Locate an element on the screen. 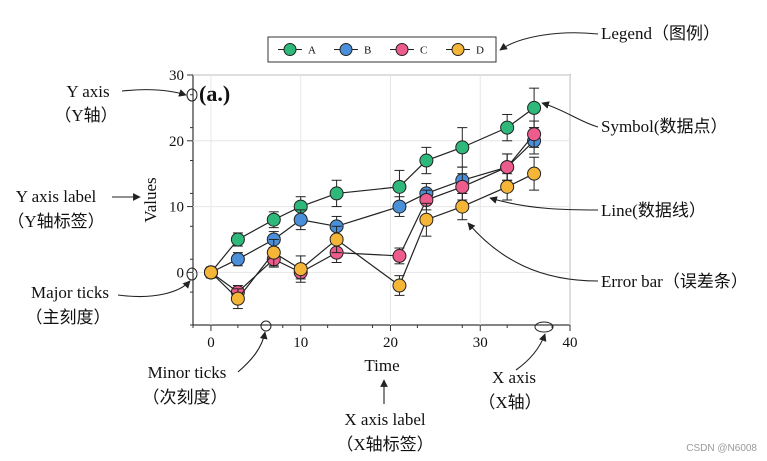 The height and width of the screenshot is (461, 767). y-tick-label: 10 is located at coordinates (176, 208).